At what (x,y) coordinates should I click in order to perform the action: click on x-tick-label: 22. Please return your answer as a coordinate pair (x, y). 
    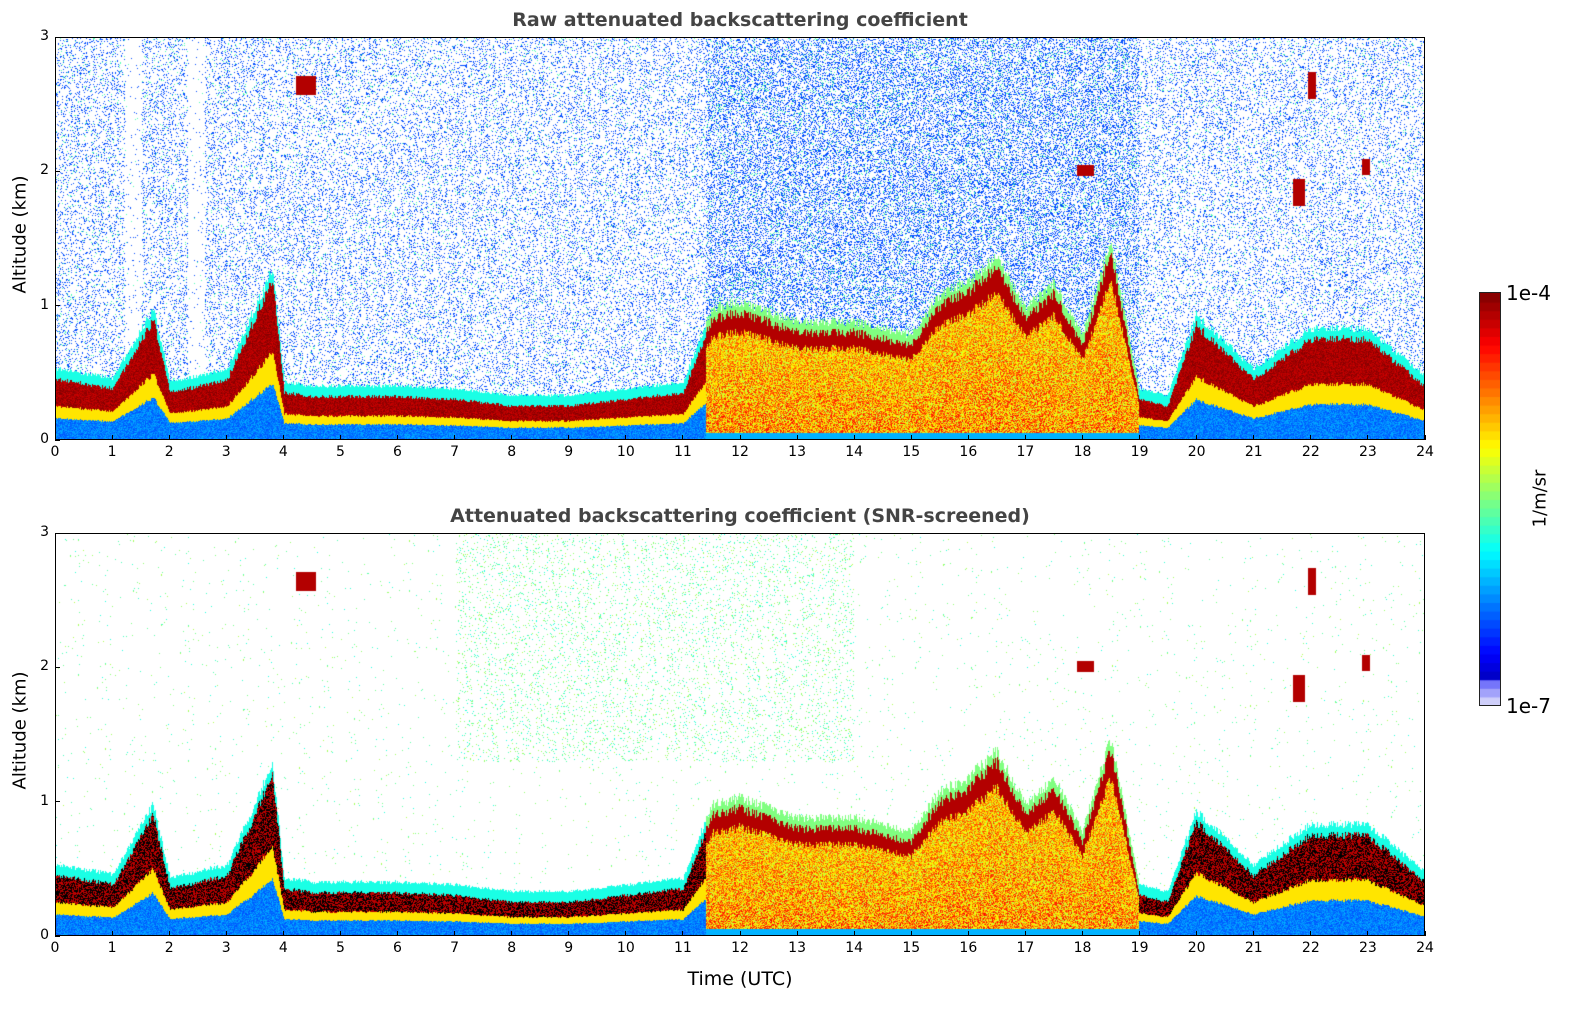
    Looking at the image, I should click on (1310, 452).